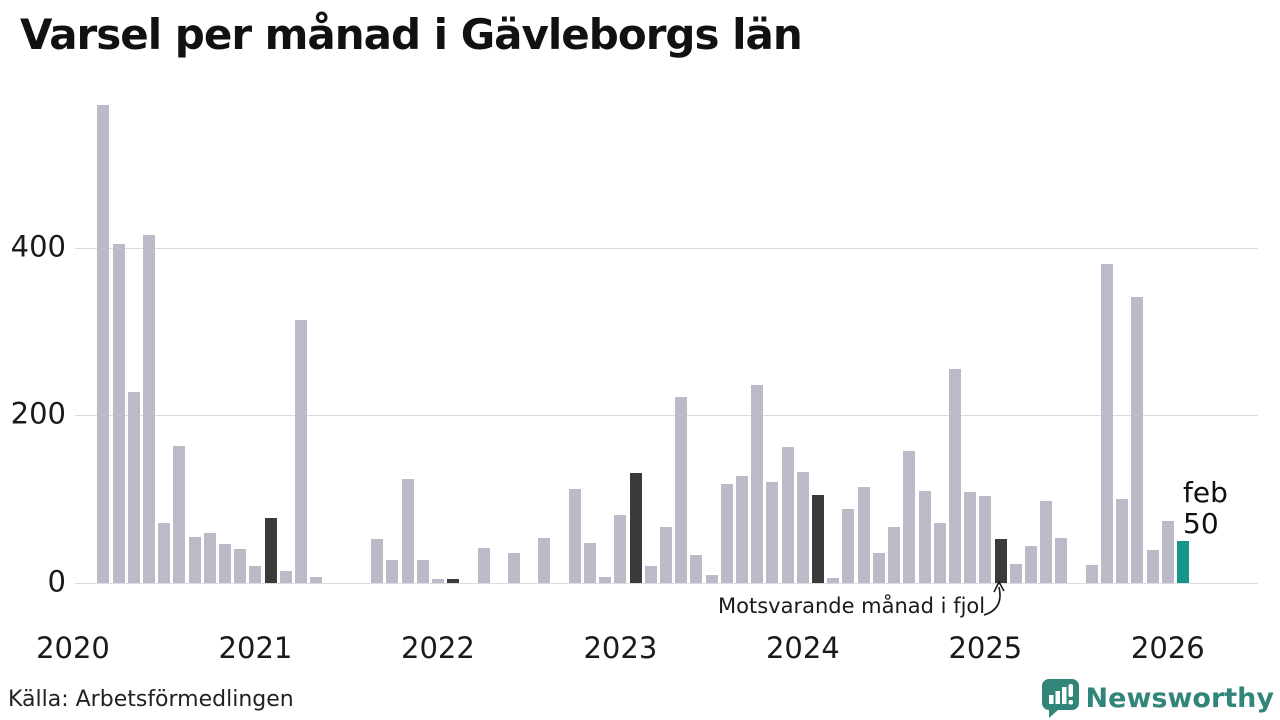 The image size is (1280, 720). I want to click on y-axis-tick-label: 200, so click(38, 414).